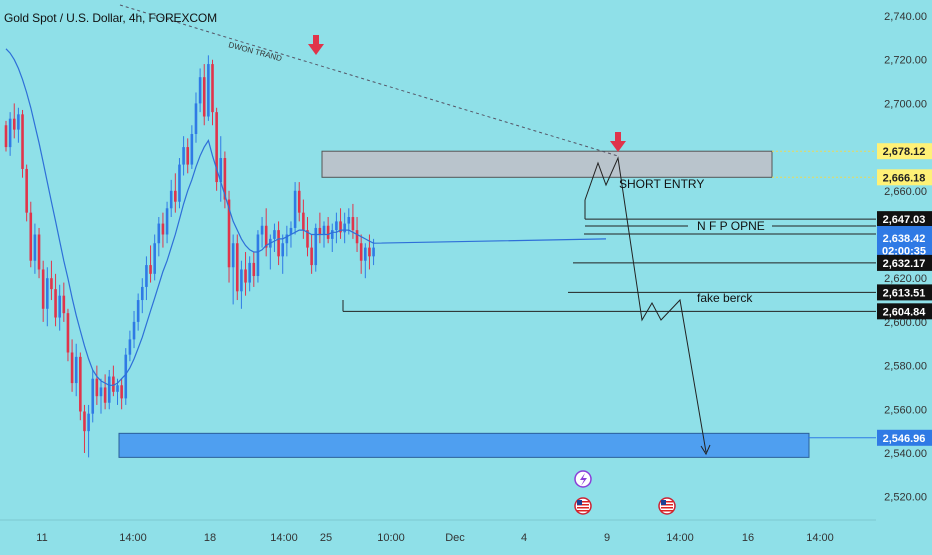 The height and width of the screenshot is (555, 932). What do you see at coordinates (41, 538) in the screenshot?
I see `x-tick-label: 11` at bounding box center [41, 538].